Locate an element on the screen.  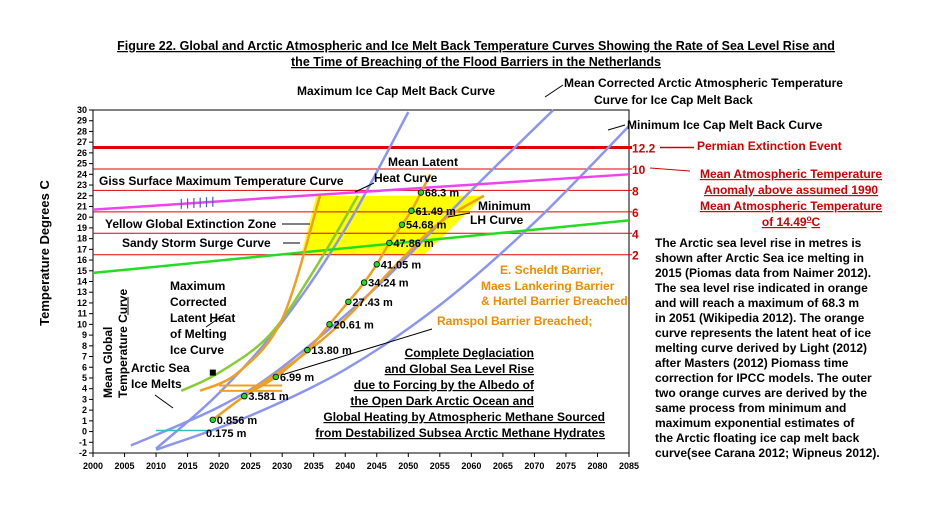
y-tick-label-9: 7 is located at coordinates (84, 357).